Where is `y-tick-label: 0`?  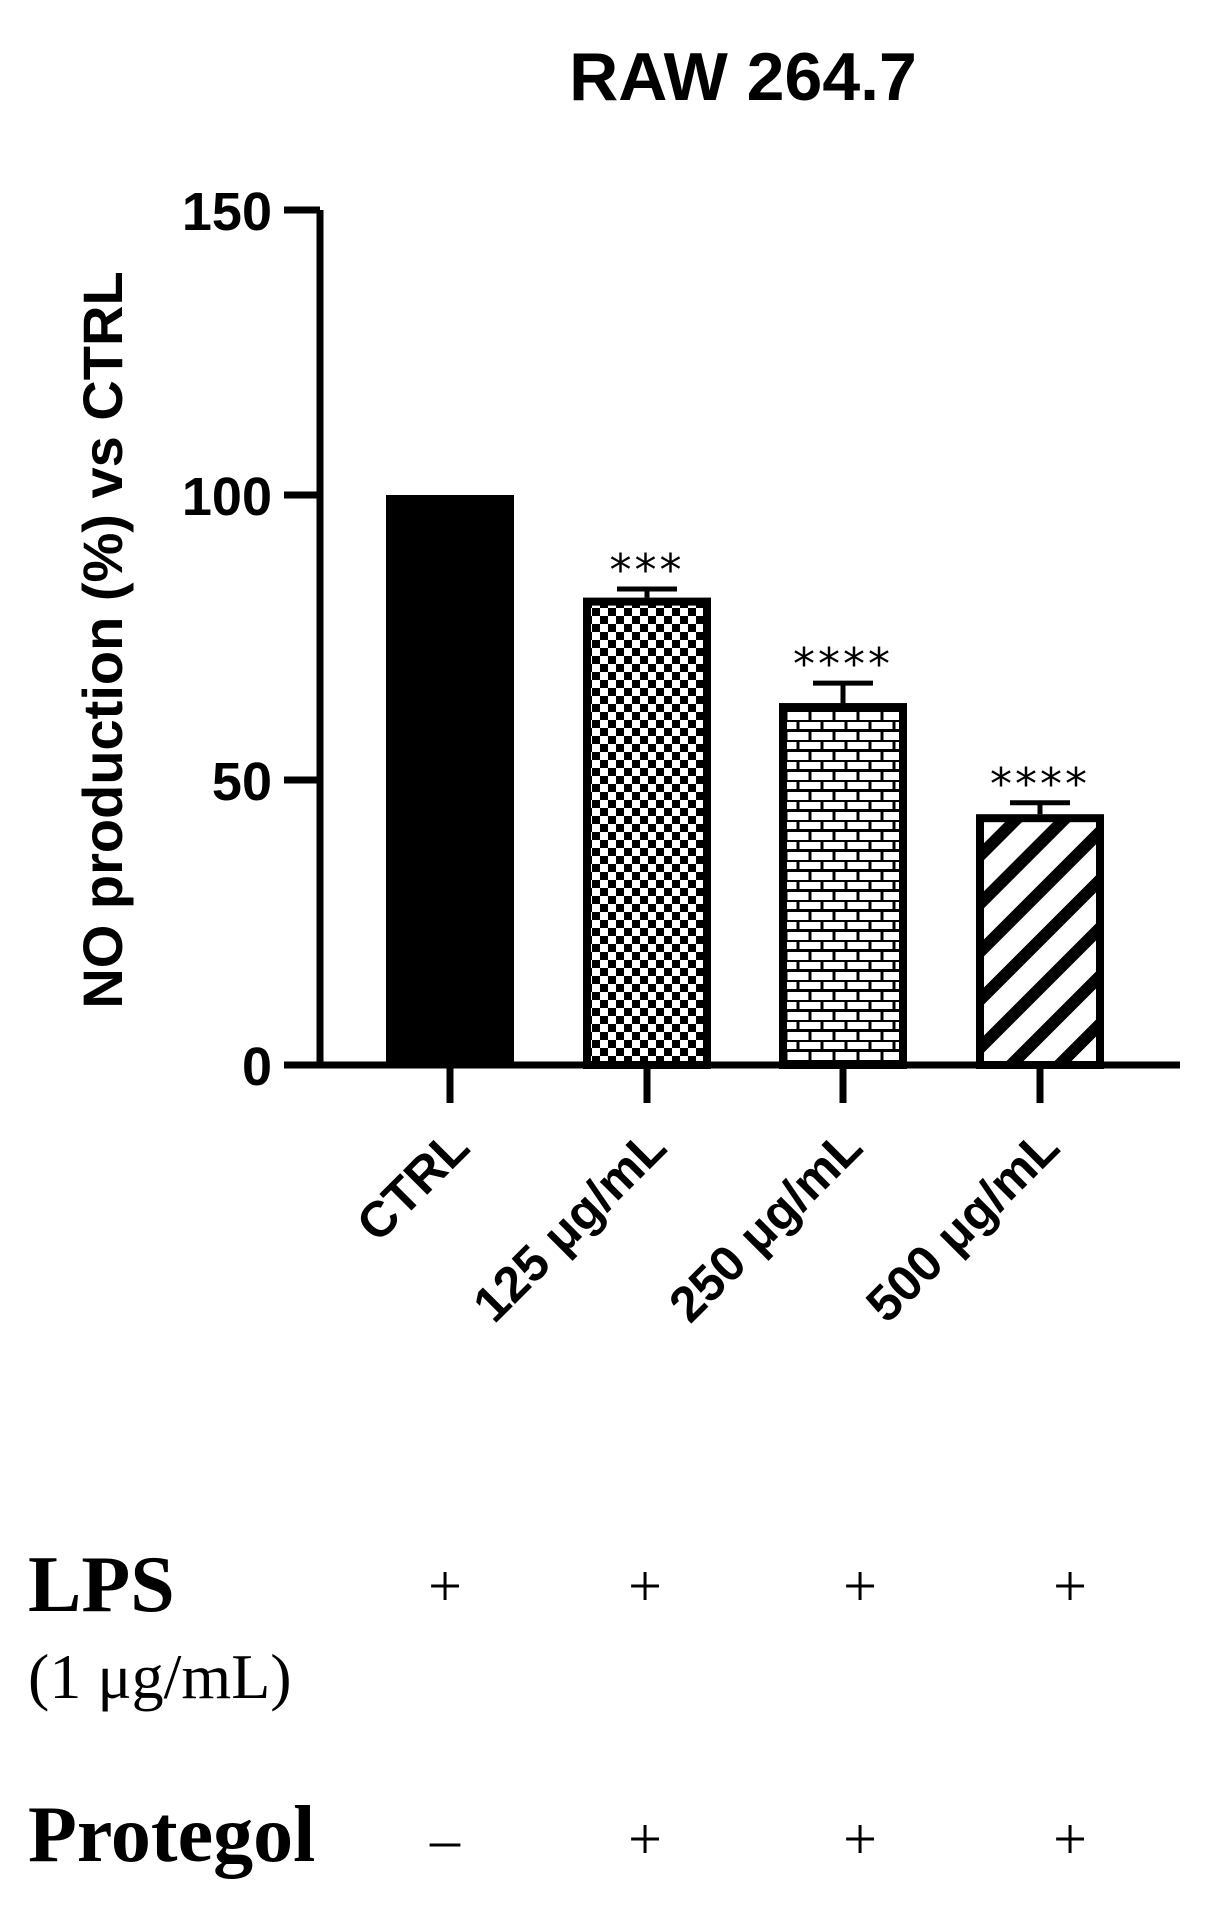 y-tick-label: 0 is located at coordinates (257, 1067).